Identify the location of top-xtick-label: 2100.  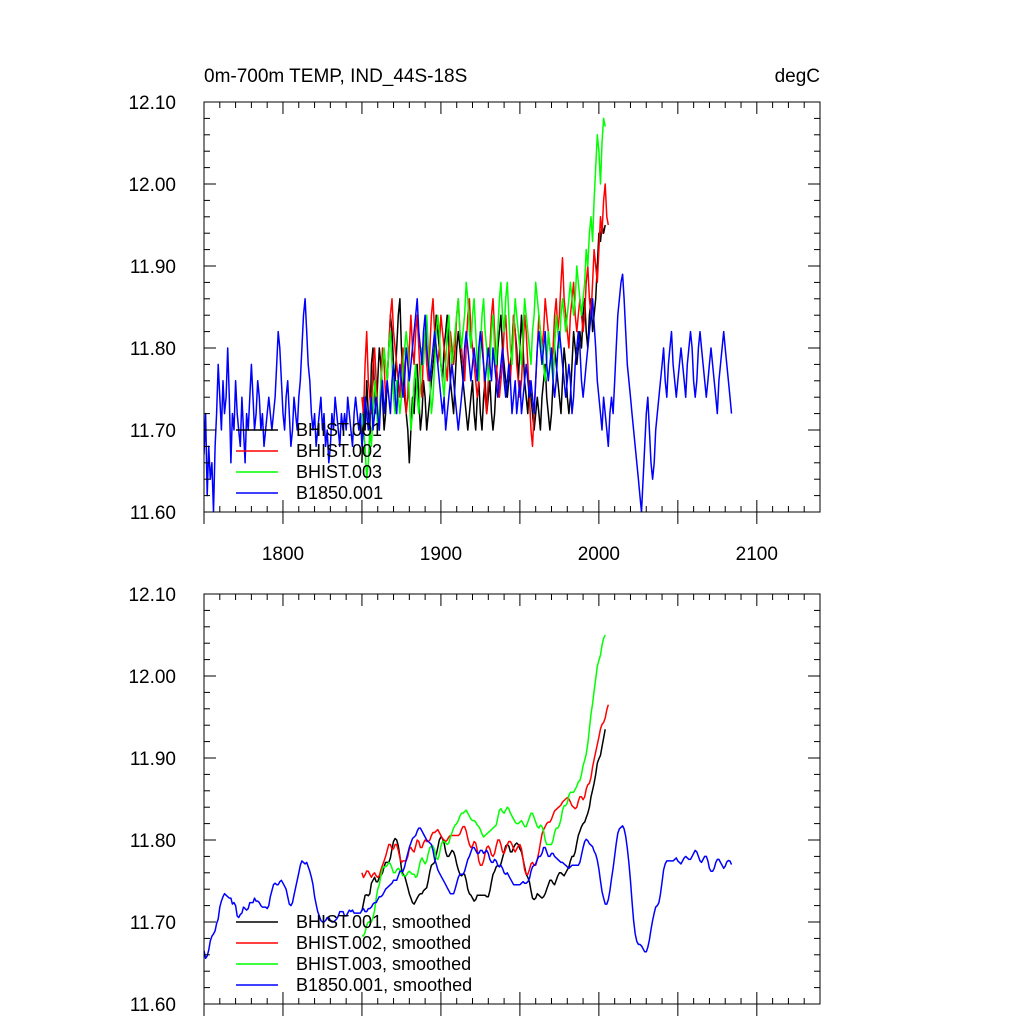
(757, 554).